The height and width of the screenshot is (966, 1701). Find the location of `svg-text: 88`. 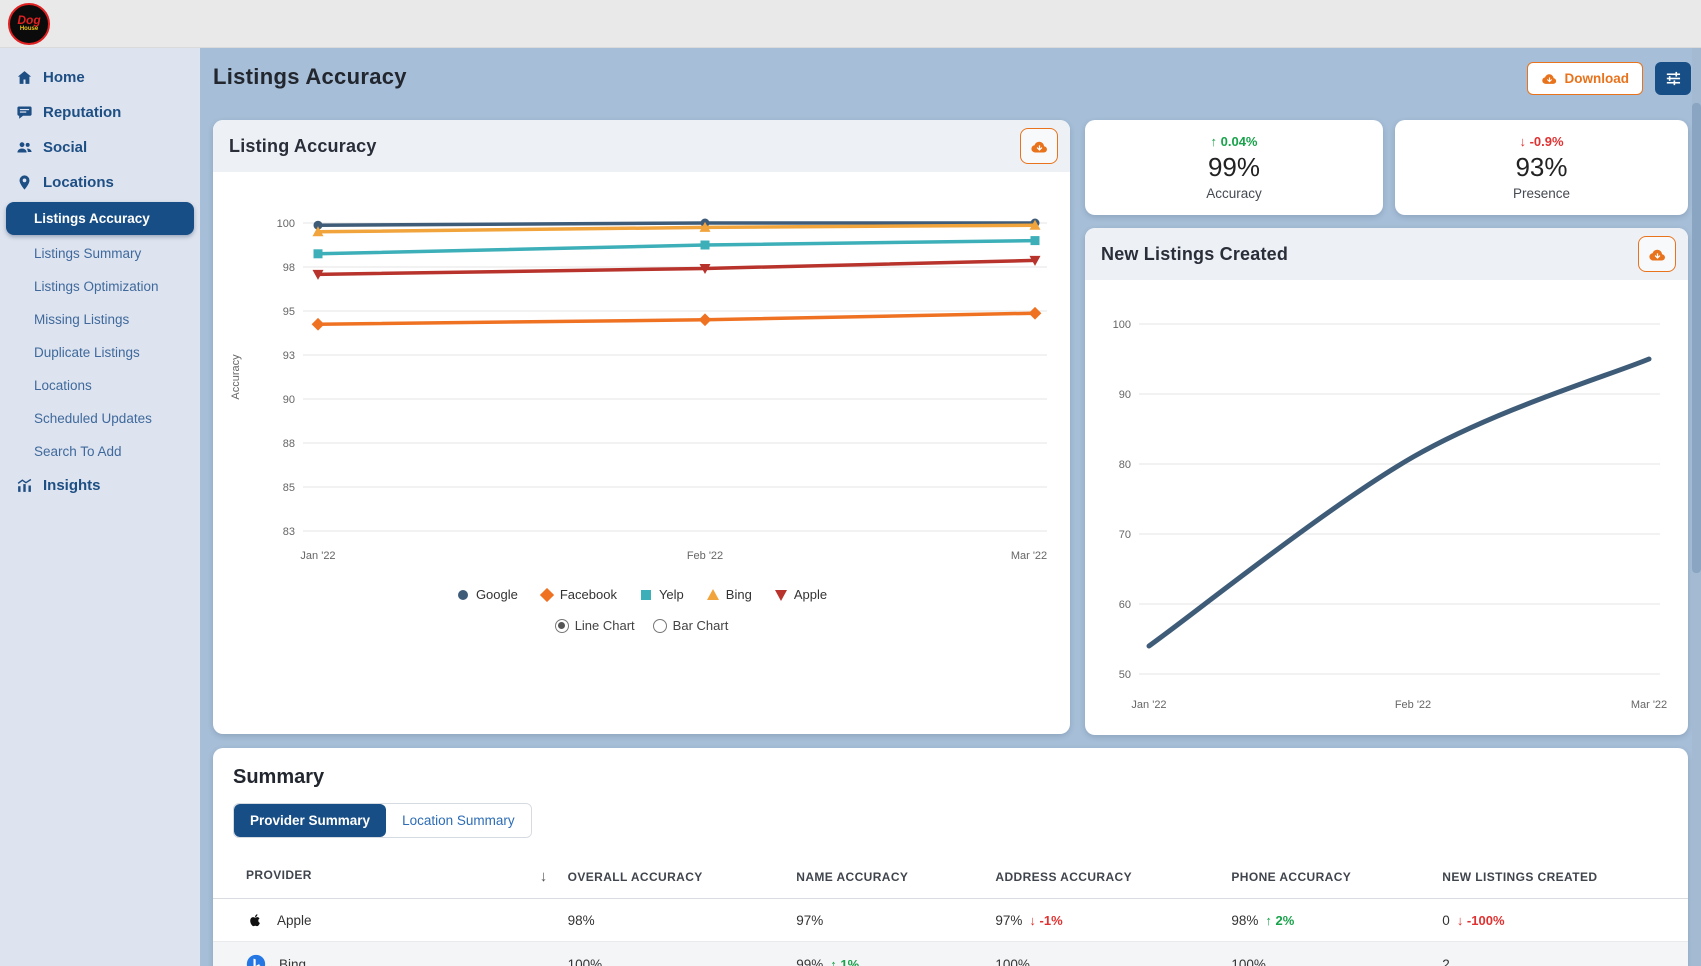

svg-text: 88 is located at coordinates (289, 444).